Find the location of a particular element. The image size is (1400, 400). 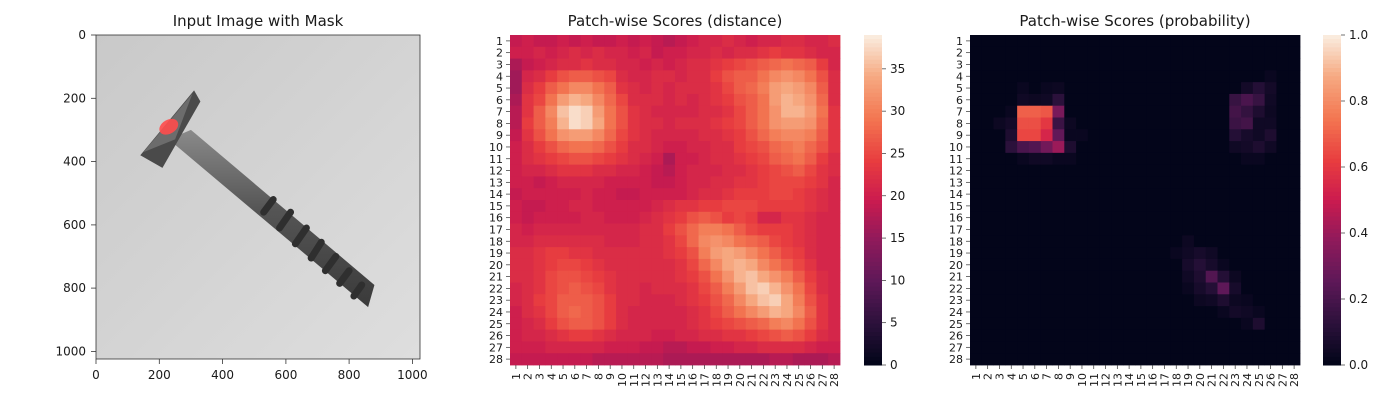

p1-ytick-3: 600 is located at coordinates (74, 225).